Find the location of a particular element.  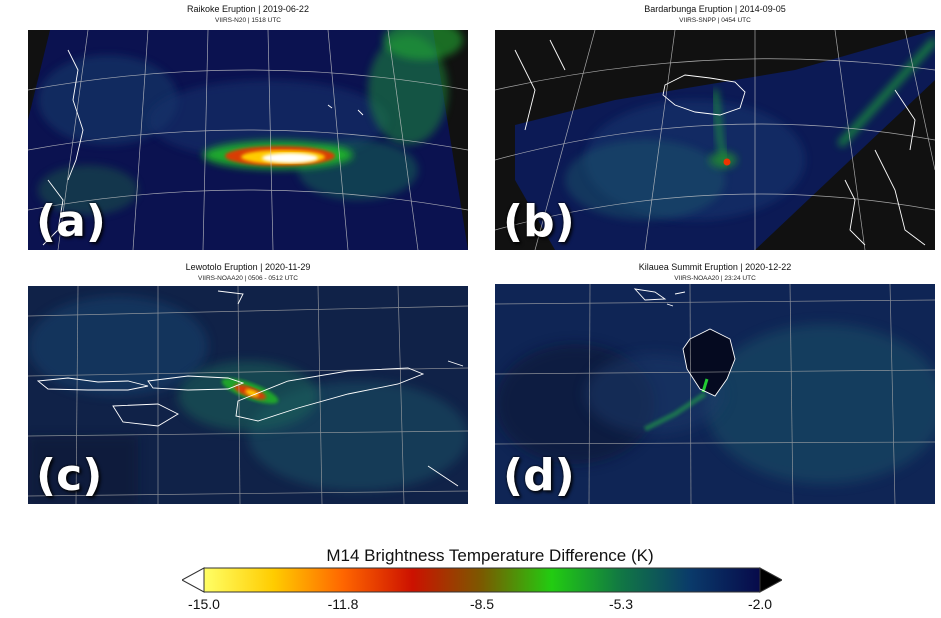

colorbar-gradient is located at coordinates (482, 580).